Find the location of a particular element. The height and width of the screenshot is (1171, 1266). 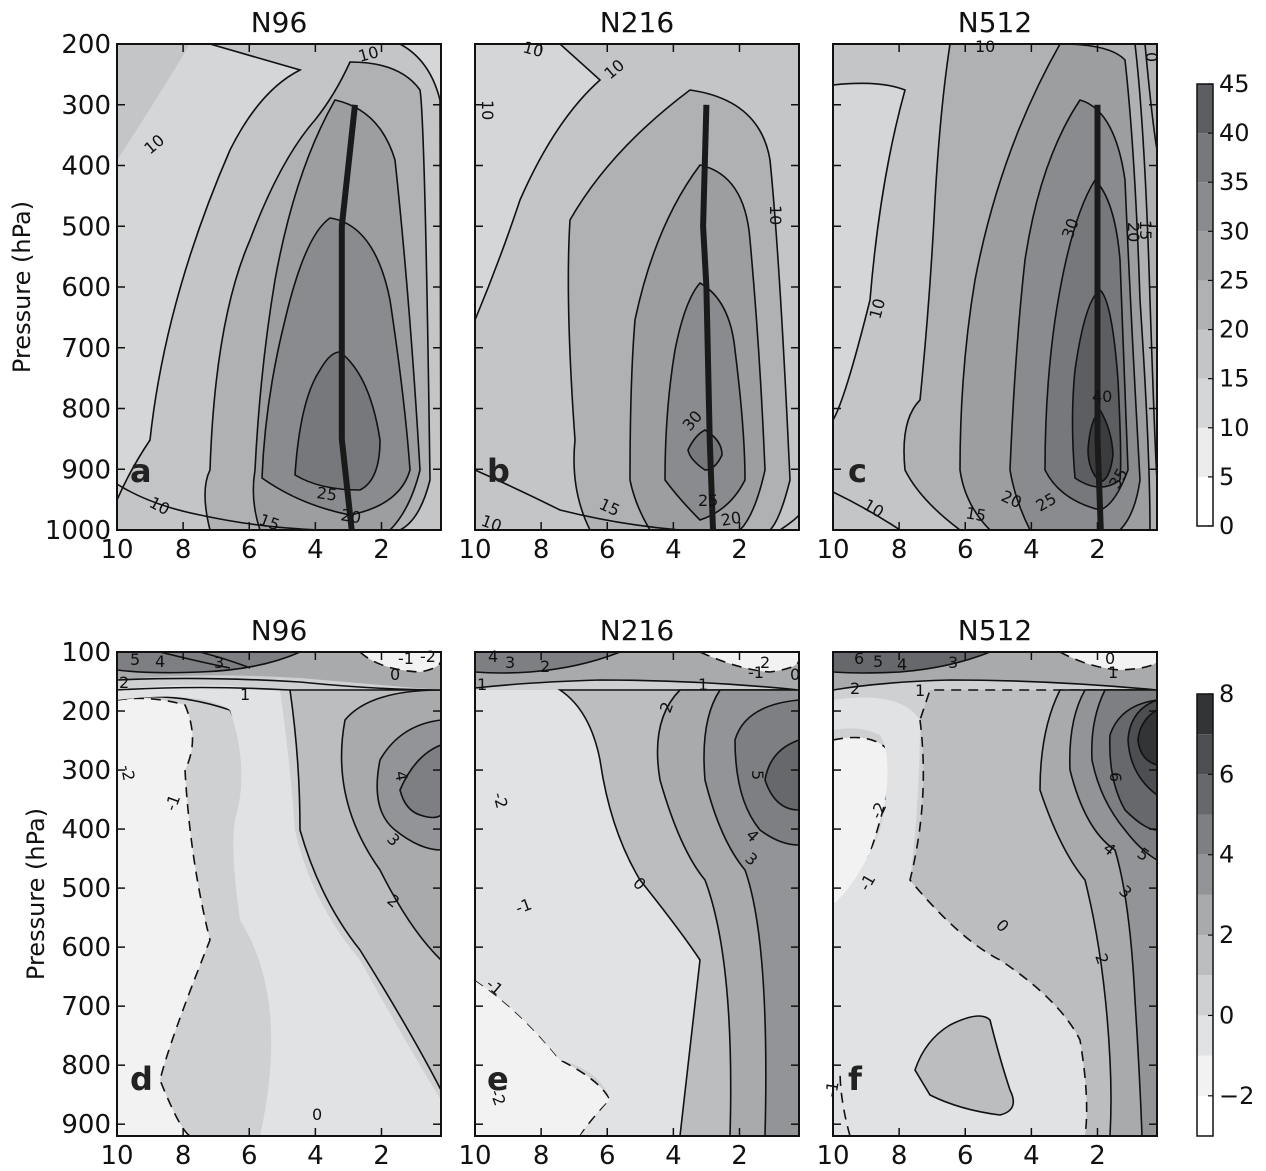

panel-e-frame is located at coordinates (637, 894).